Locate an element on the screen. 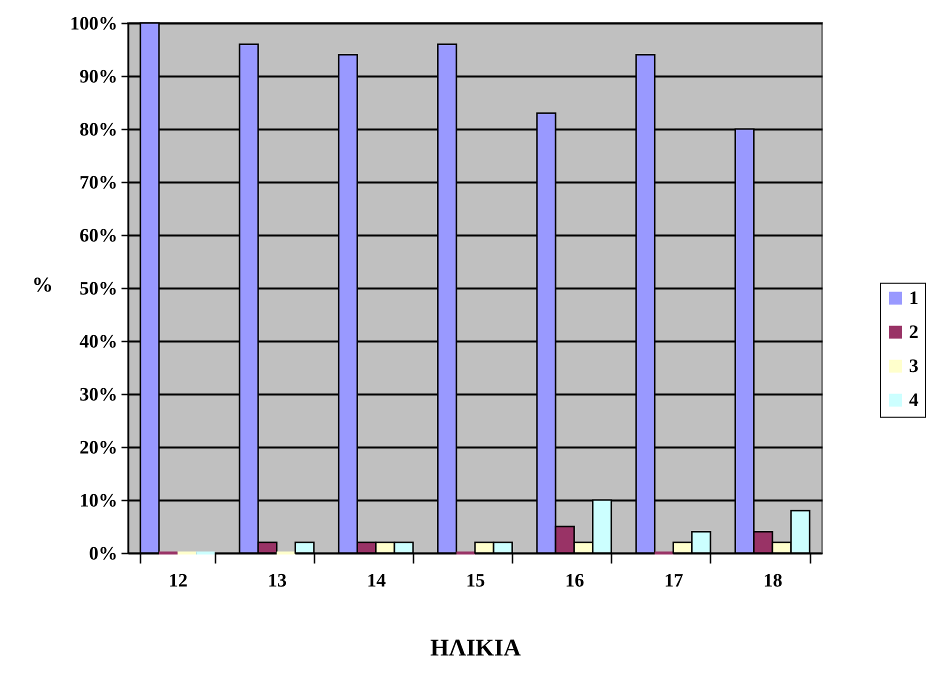  x-axis-title: ΗΛΙΚΙΑ is located at coordinates (476, 649).